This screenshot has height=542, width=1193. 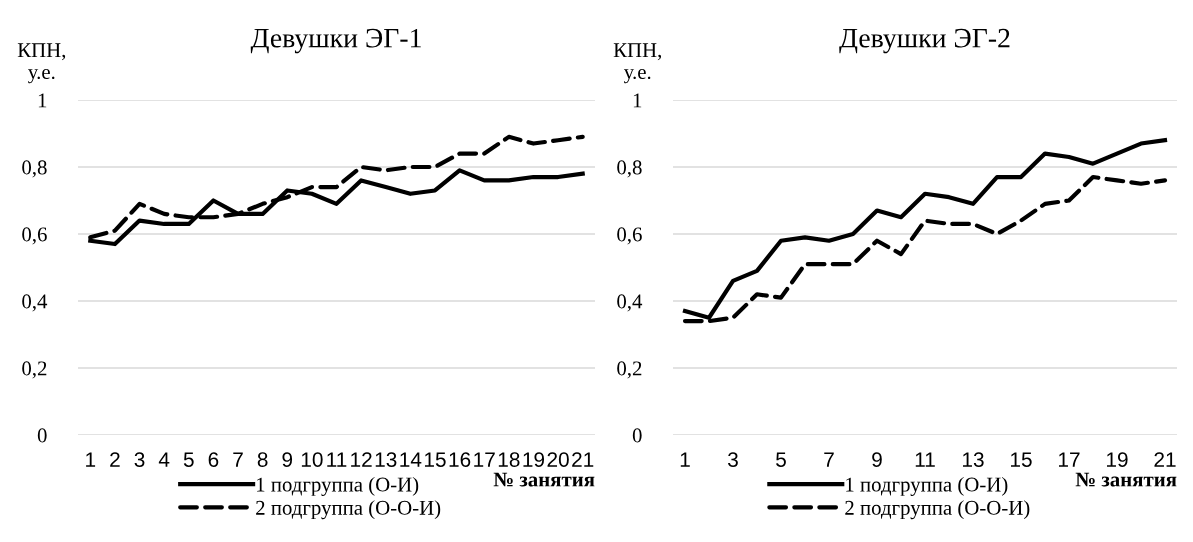 I want to click on x-tick-label: 4, so click(x=164, y=459).